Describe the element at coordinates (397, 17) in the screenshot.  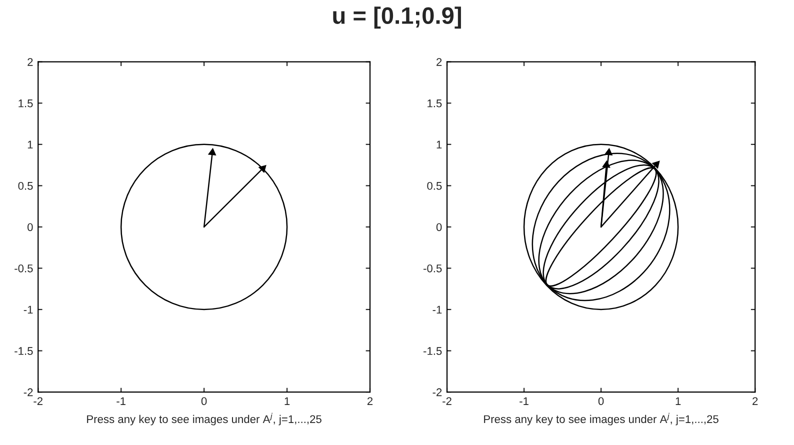
I see `chart-title: u = [0.1;0.9]` at that location.